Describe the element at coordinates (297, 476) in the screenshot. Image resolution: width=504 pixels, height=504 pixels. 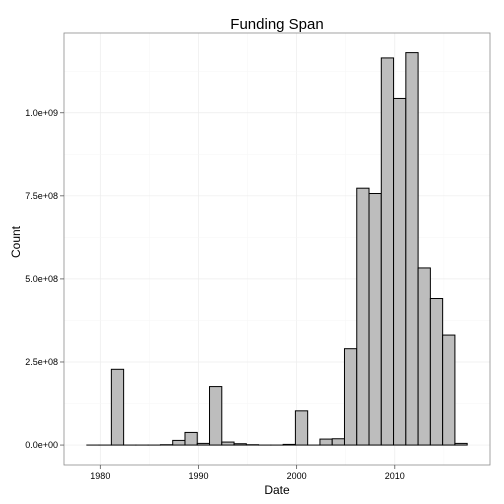
I see `x-tick-label: 2000` at that location.